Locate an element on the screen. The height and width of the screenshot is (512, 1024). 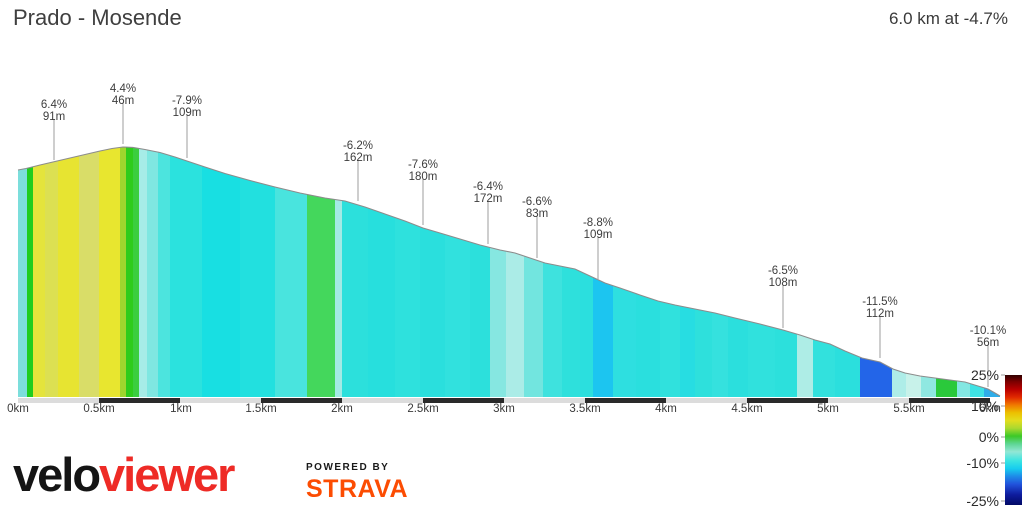
annotation-grade: -7.9% is located at coordinates (187, 101).